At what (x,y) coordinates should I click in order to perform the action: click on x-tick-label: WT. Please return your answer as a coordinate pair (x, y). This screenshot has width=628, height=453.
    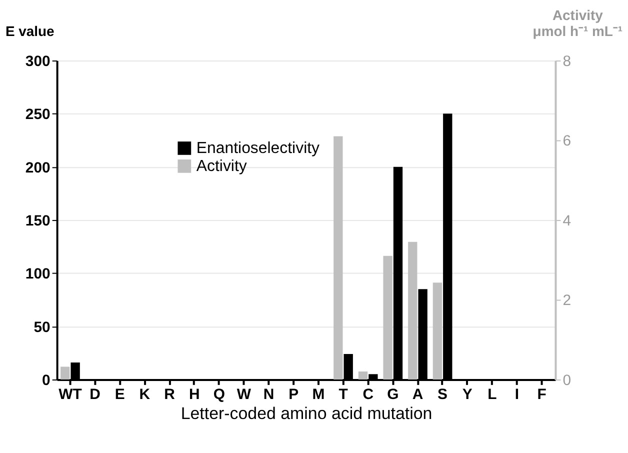
    Looking at the image, I should click on (70, 394).